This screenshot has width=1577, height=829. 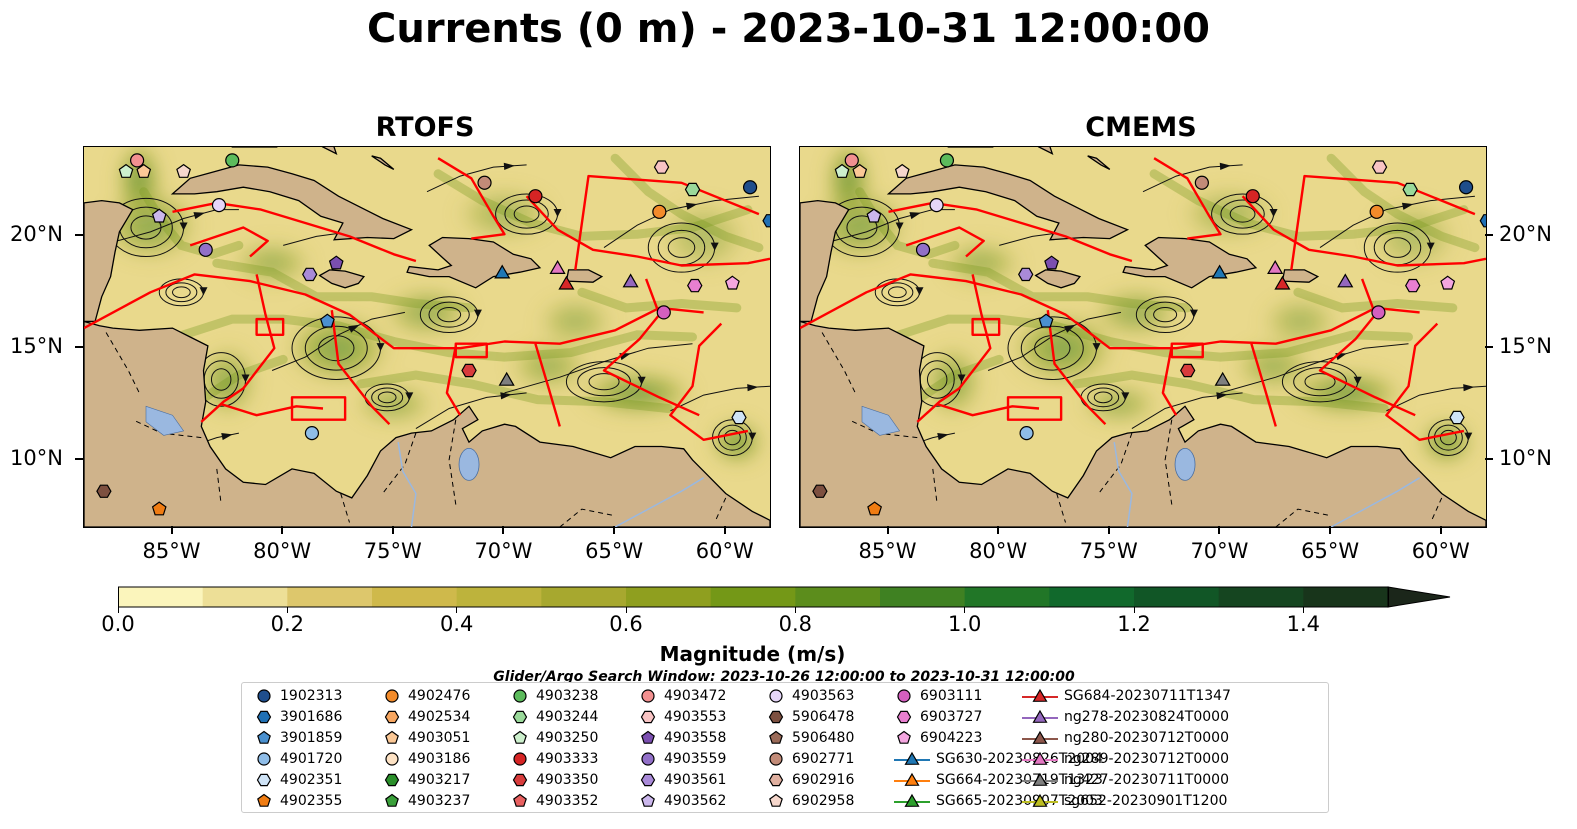 What do you see at coordinates (298, 758) in the screenshot?
I see `legend-item: 4901720` at bounding box center [298, 758].